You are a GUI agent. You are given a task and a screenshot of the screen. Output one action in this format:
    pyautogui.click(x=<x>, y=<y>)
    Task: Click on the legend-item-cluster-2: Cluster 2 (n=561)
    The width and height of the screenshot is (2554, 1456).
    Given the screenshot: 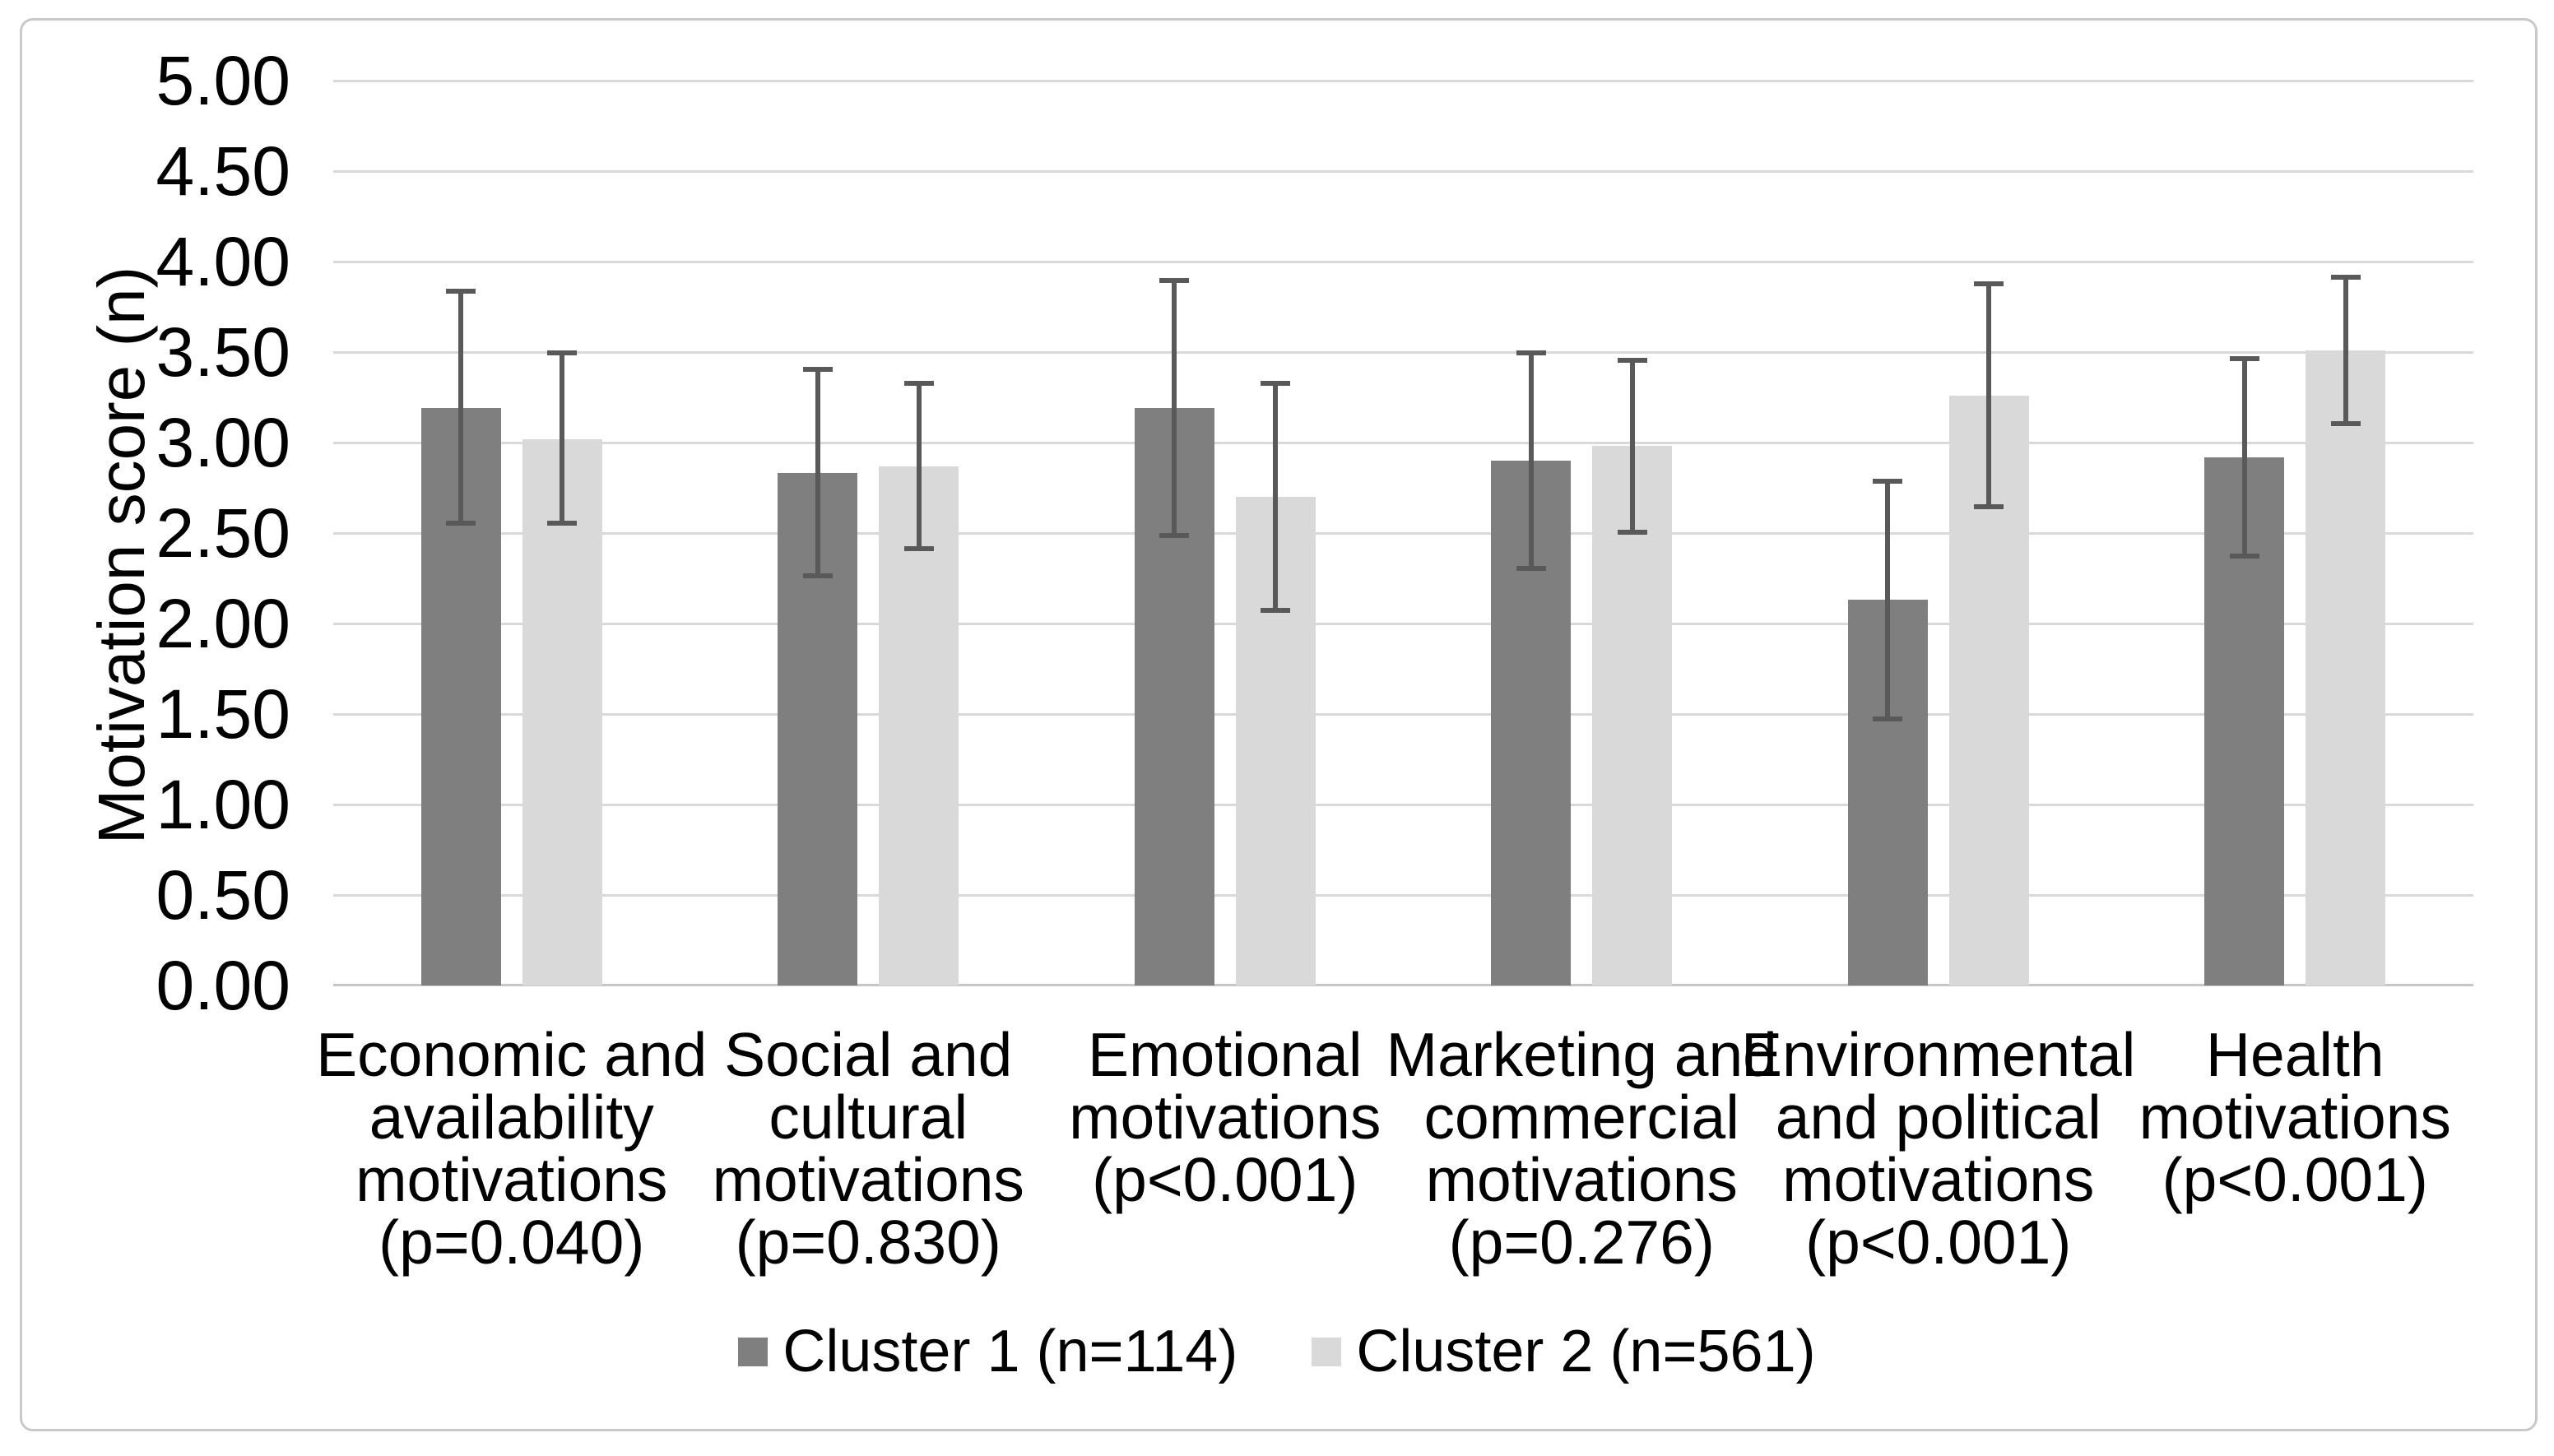 What is the action you would take?
    pyautogui.click(x=1564, y=1351)
    